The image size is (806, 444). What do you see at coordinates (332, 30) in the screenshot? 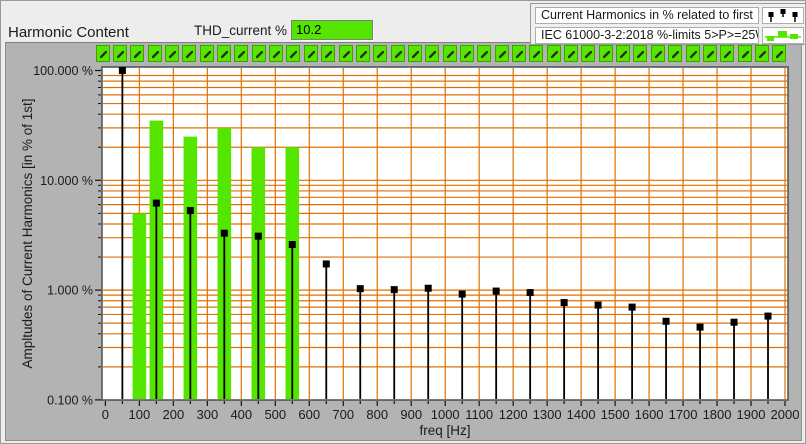
I see `thd-value-indicator: 10.2` at bounding box center [332, 30].